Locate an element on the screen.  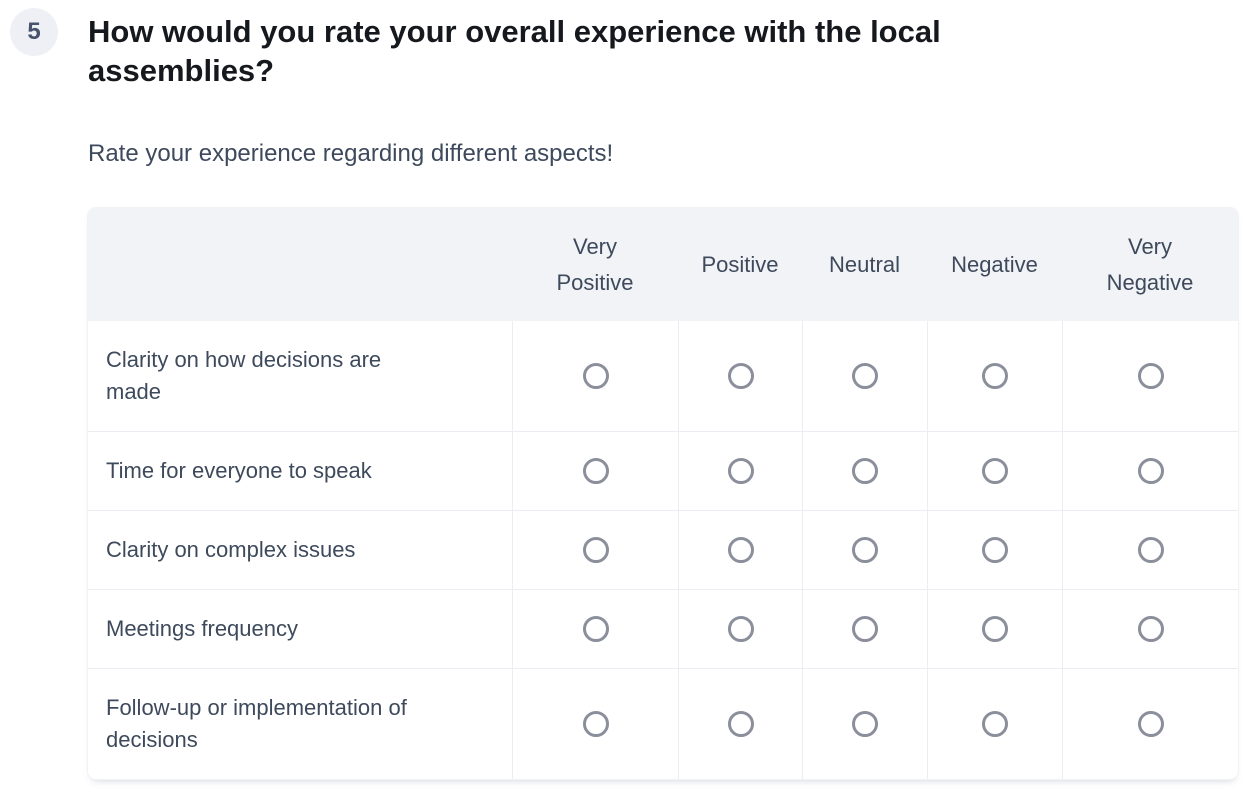
matrix-row-follow-up: Follow-up or implementation of decisions is located at coordinates (663, 723).